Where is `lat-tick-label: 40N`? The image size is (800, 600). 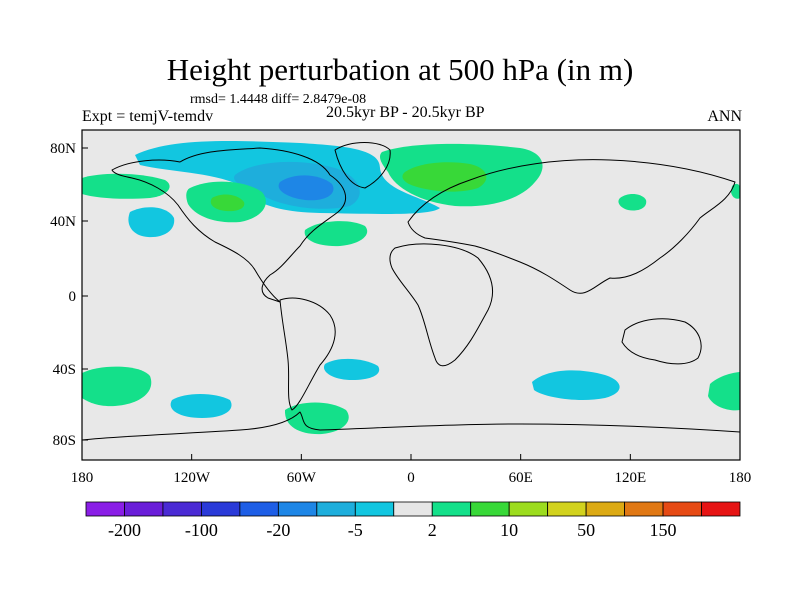 lat-tick-label: 40N is located at coordinates (63, 222).